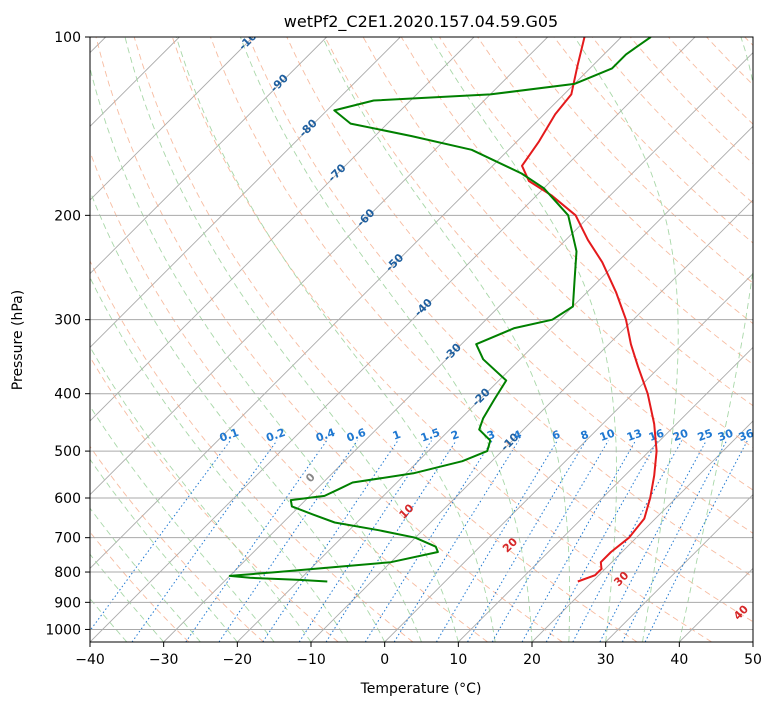  Describe the element at coordinates (336, 172) in the screenshot. I see `isotherm-label: -70` at that location.